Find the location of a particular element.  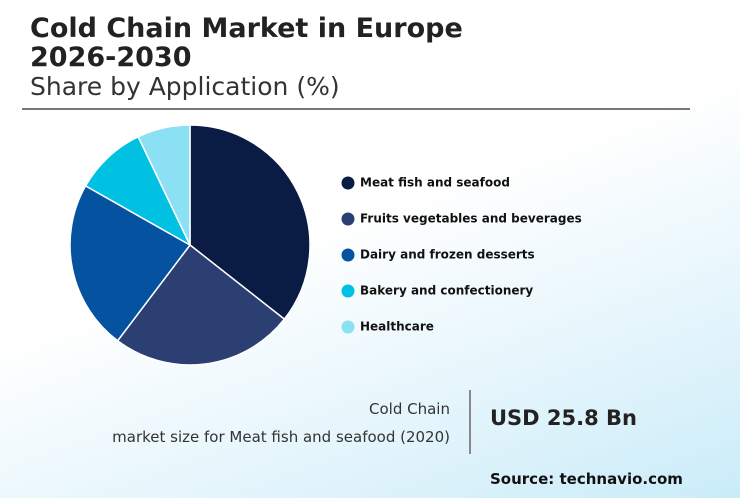

legend-label: Dairy and frozen desserts is located at coordinates (447, 255).